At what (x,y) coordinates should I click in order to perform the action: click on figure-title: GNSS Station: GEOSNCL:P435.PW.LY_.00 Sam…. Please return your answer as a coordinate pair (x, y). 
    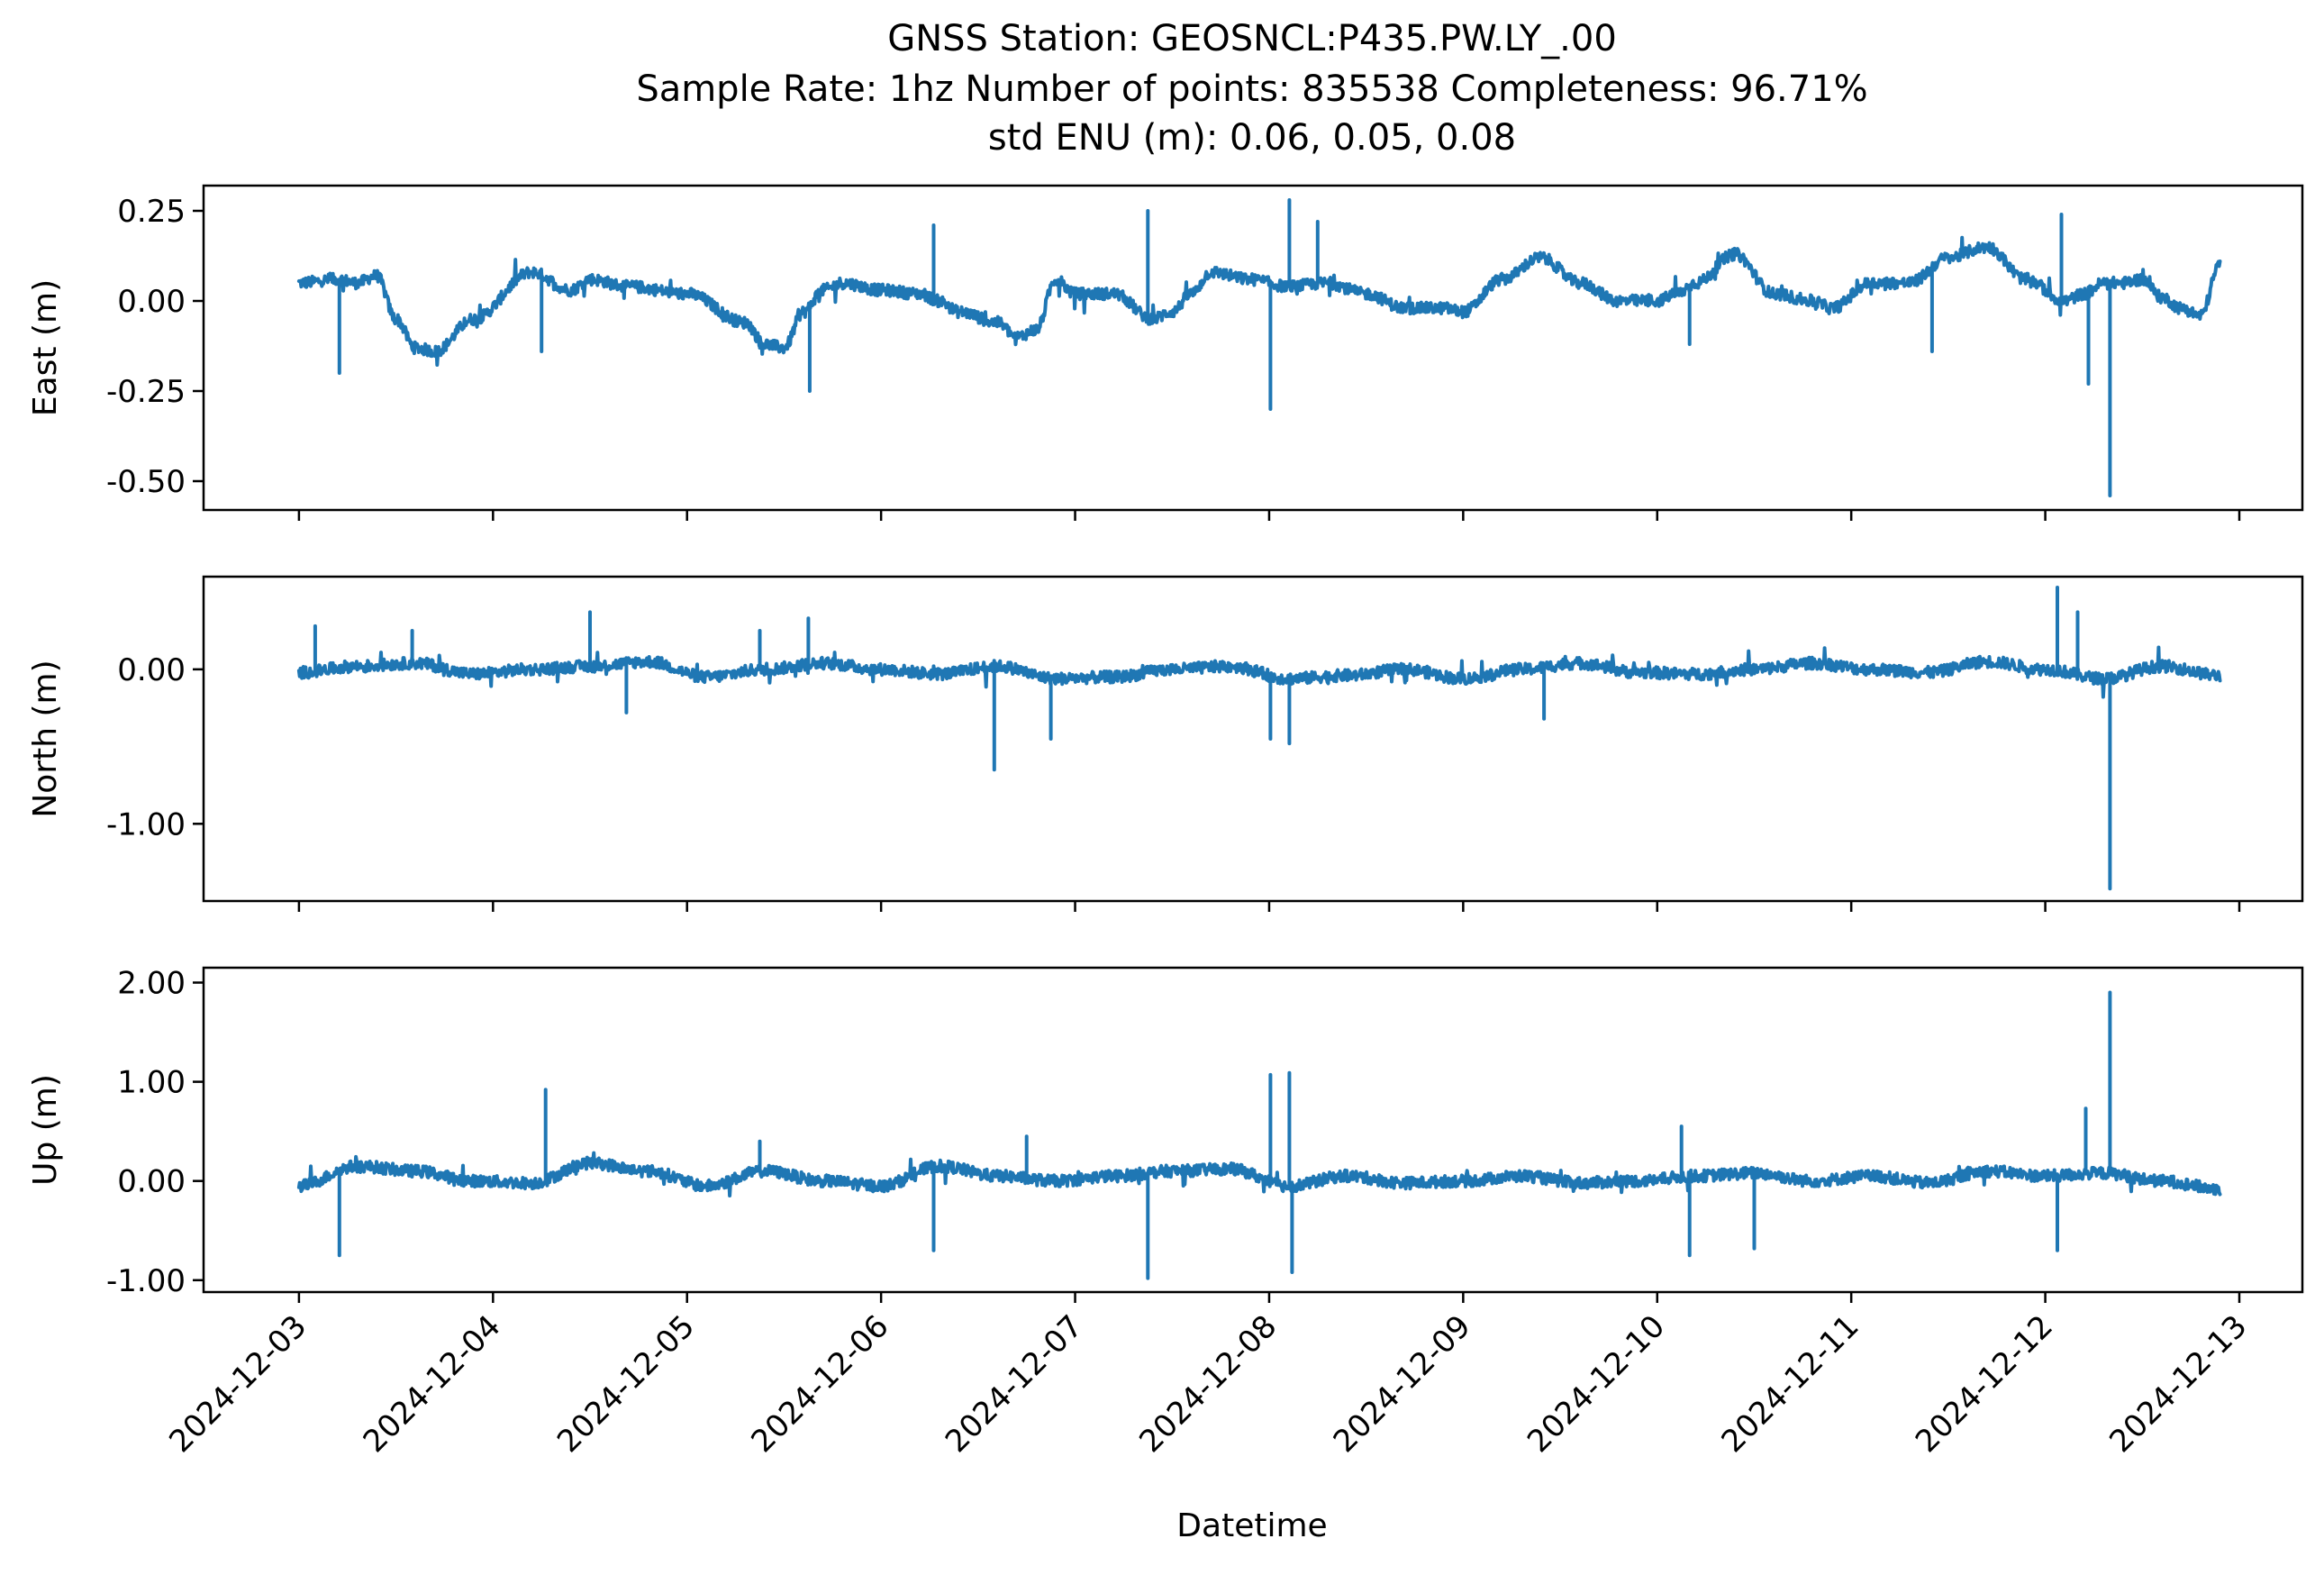
    Looking at the image, I should click on (1252, 88).